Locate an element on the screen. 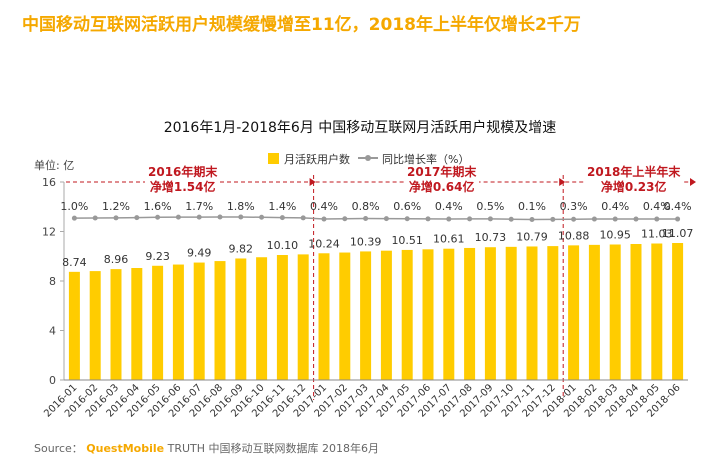 This screenshot has height=466, width=720. rate-value-label: 1.6% is located at coordinates (158, 206).